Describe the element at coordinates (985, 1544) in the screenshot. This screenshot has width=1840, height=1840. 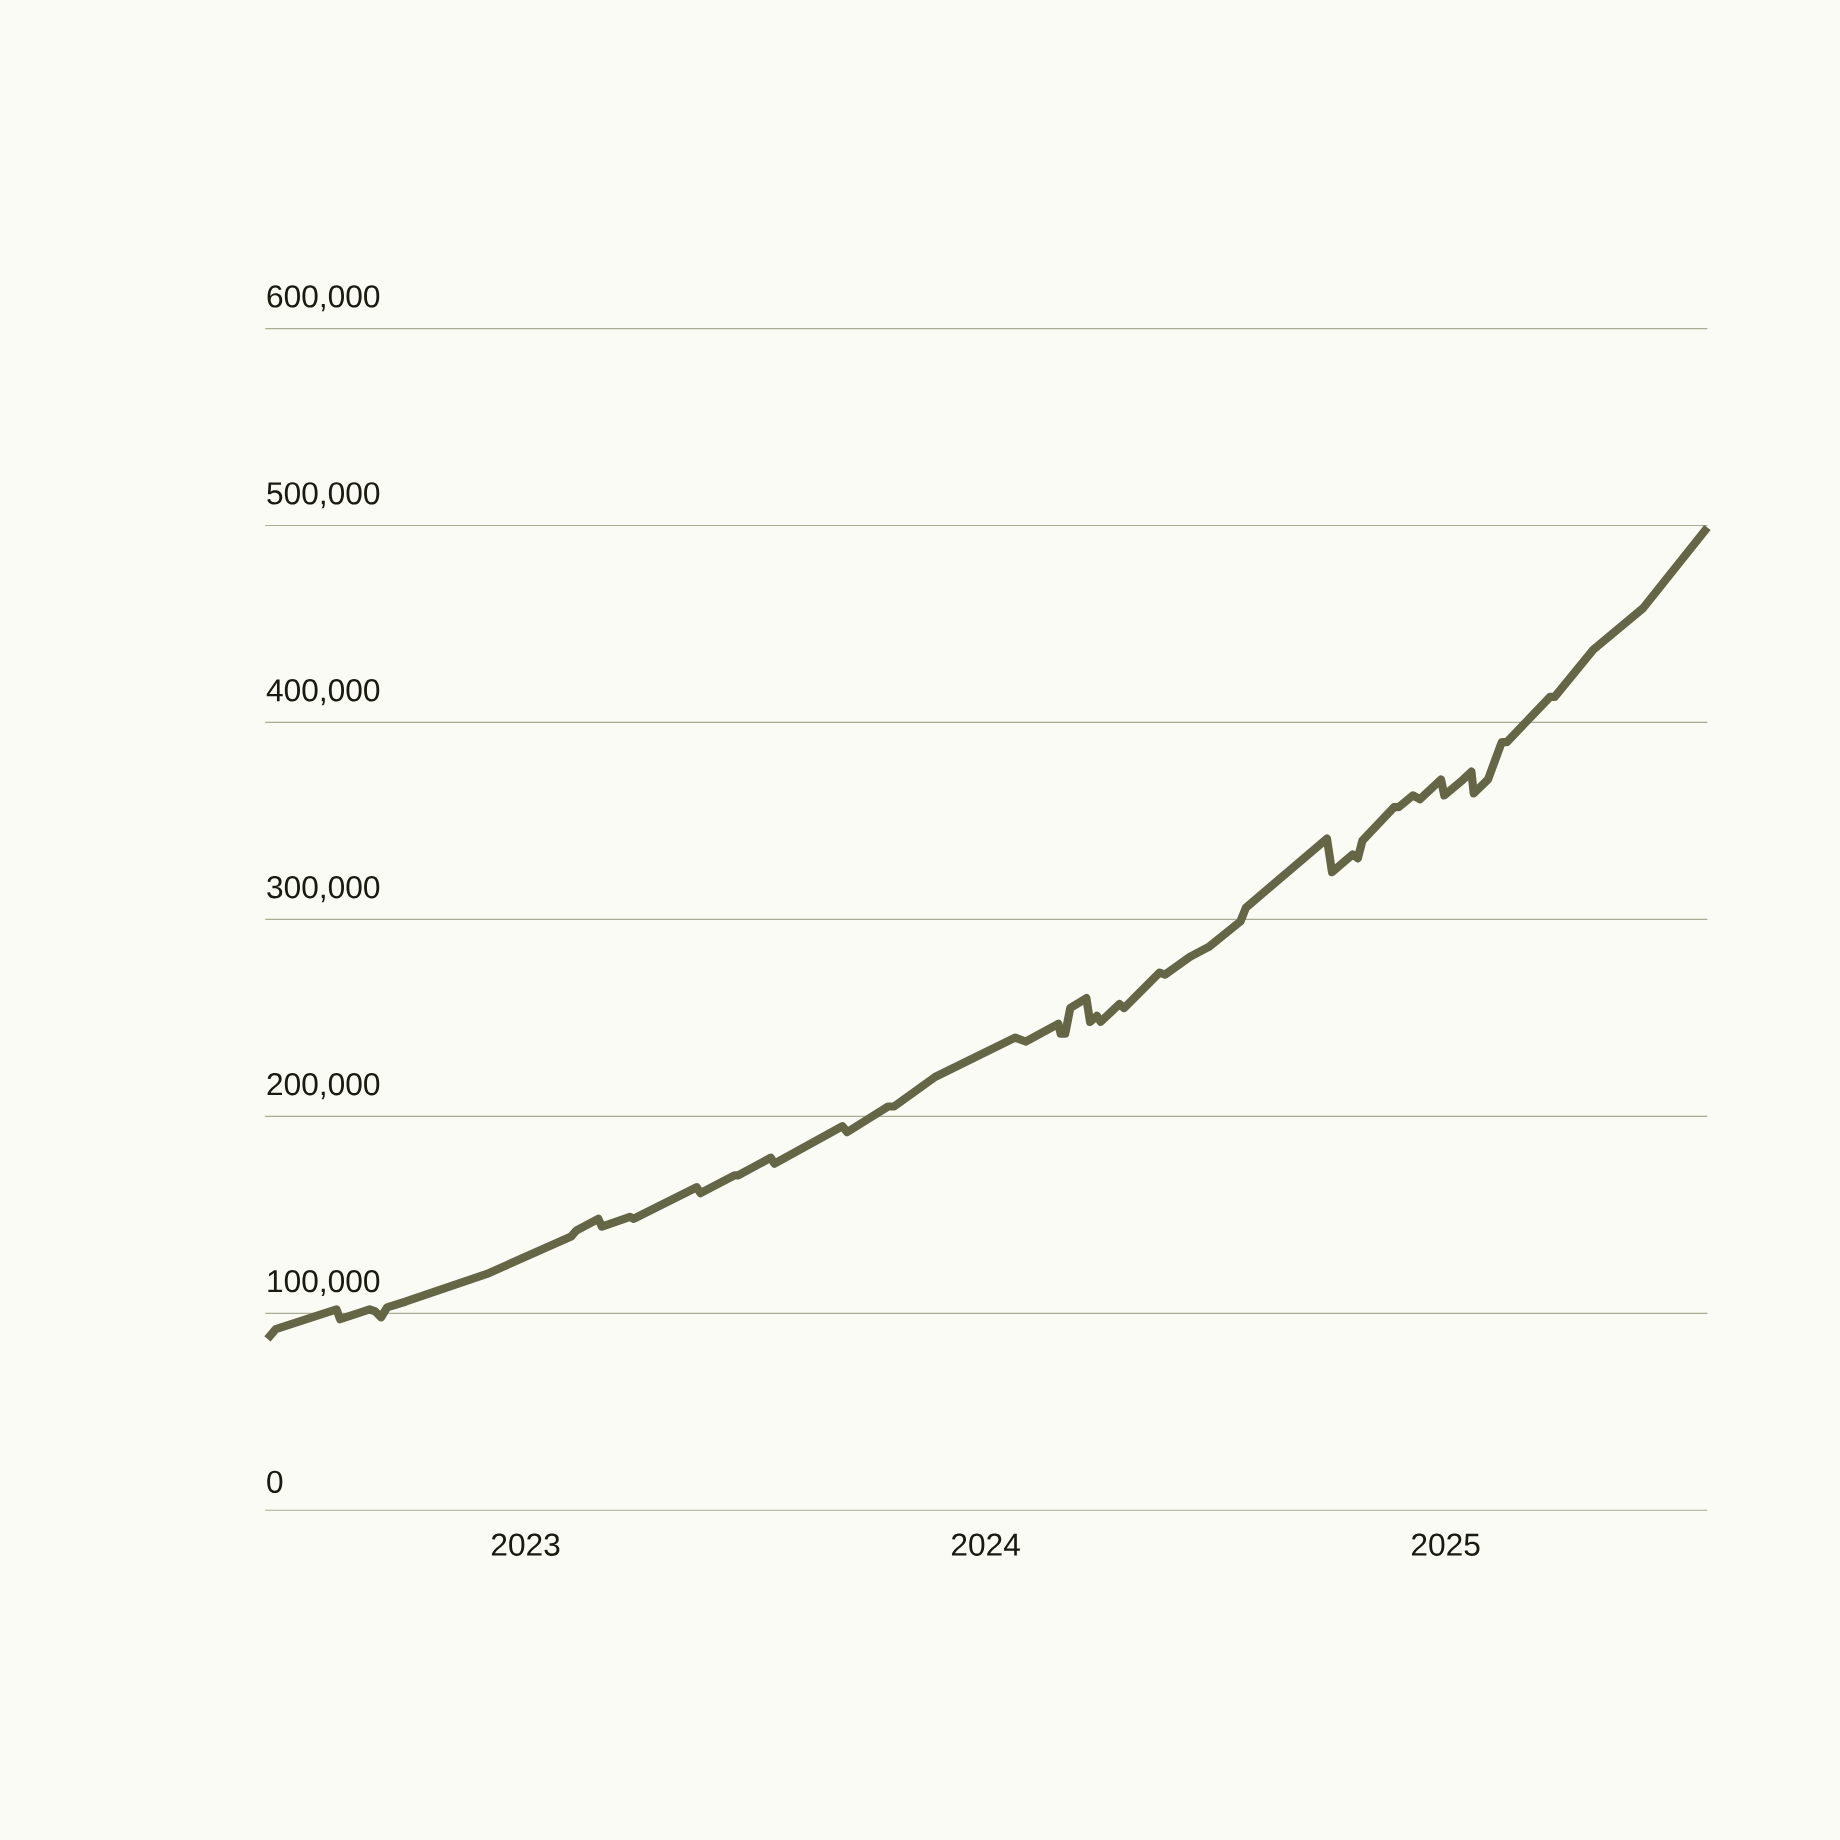
I see `x-tick-label: 2024` at that location.